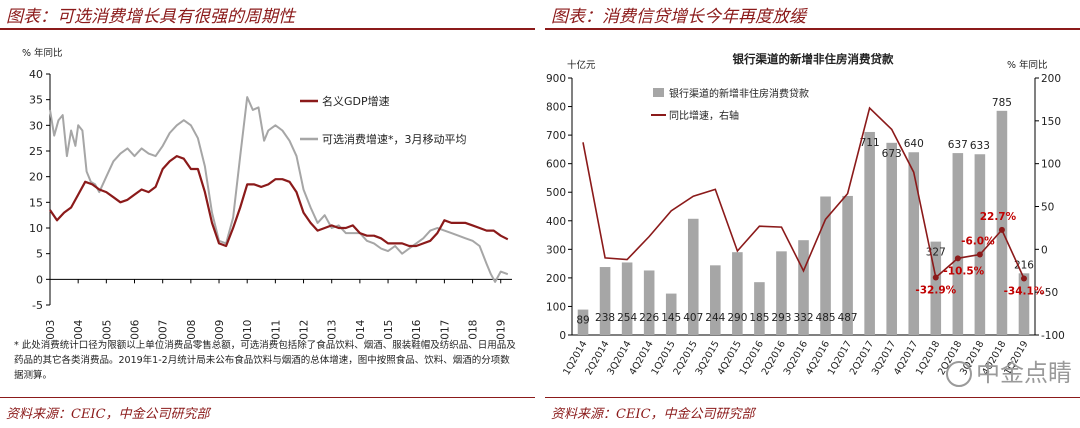 This screenshot has width=1080, height=428. Describe the element at coordinates (36, 125) in the screenshot. I see `left-y-tick-label: 30` at that location.